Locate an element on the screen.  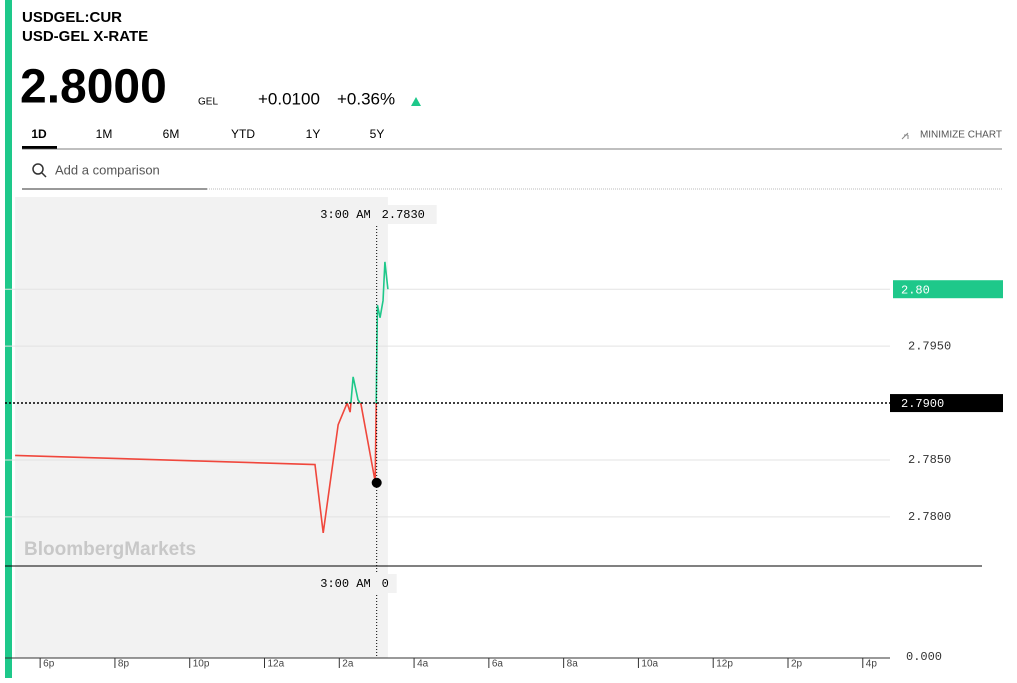
minimize-chart: MINIMIZE CHART is located at coordinates (961, 135).